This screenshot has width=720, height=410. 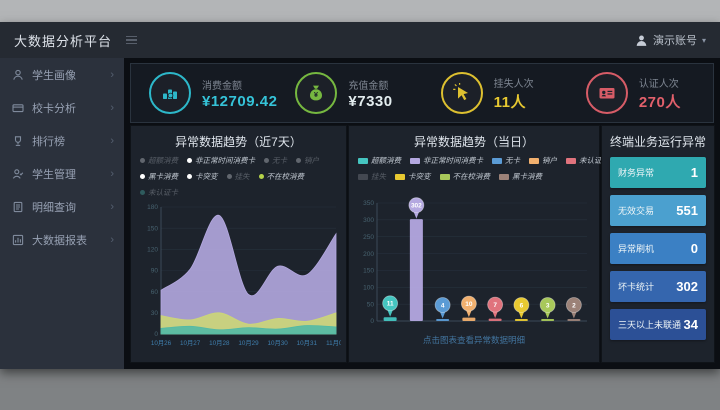 I want to click on legend-row: 超额消费 非正常时间消费卡 无卡 销户 未认证卡, so click(x=479, y=160).